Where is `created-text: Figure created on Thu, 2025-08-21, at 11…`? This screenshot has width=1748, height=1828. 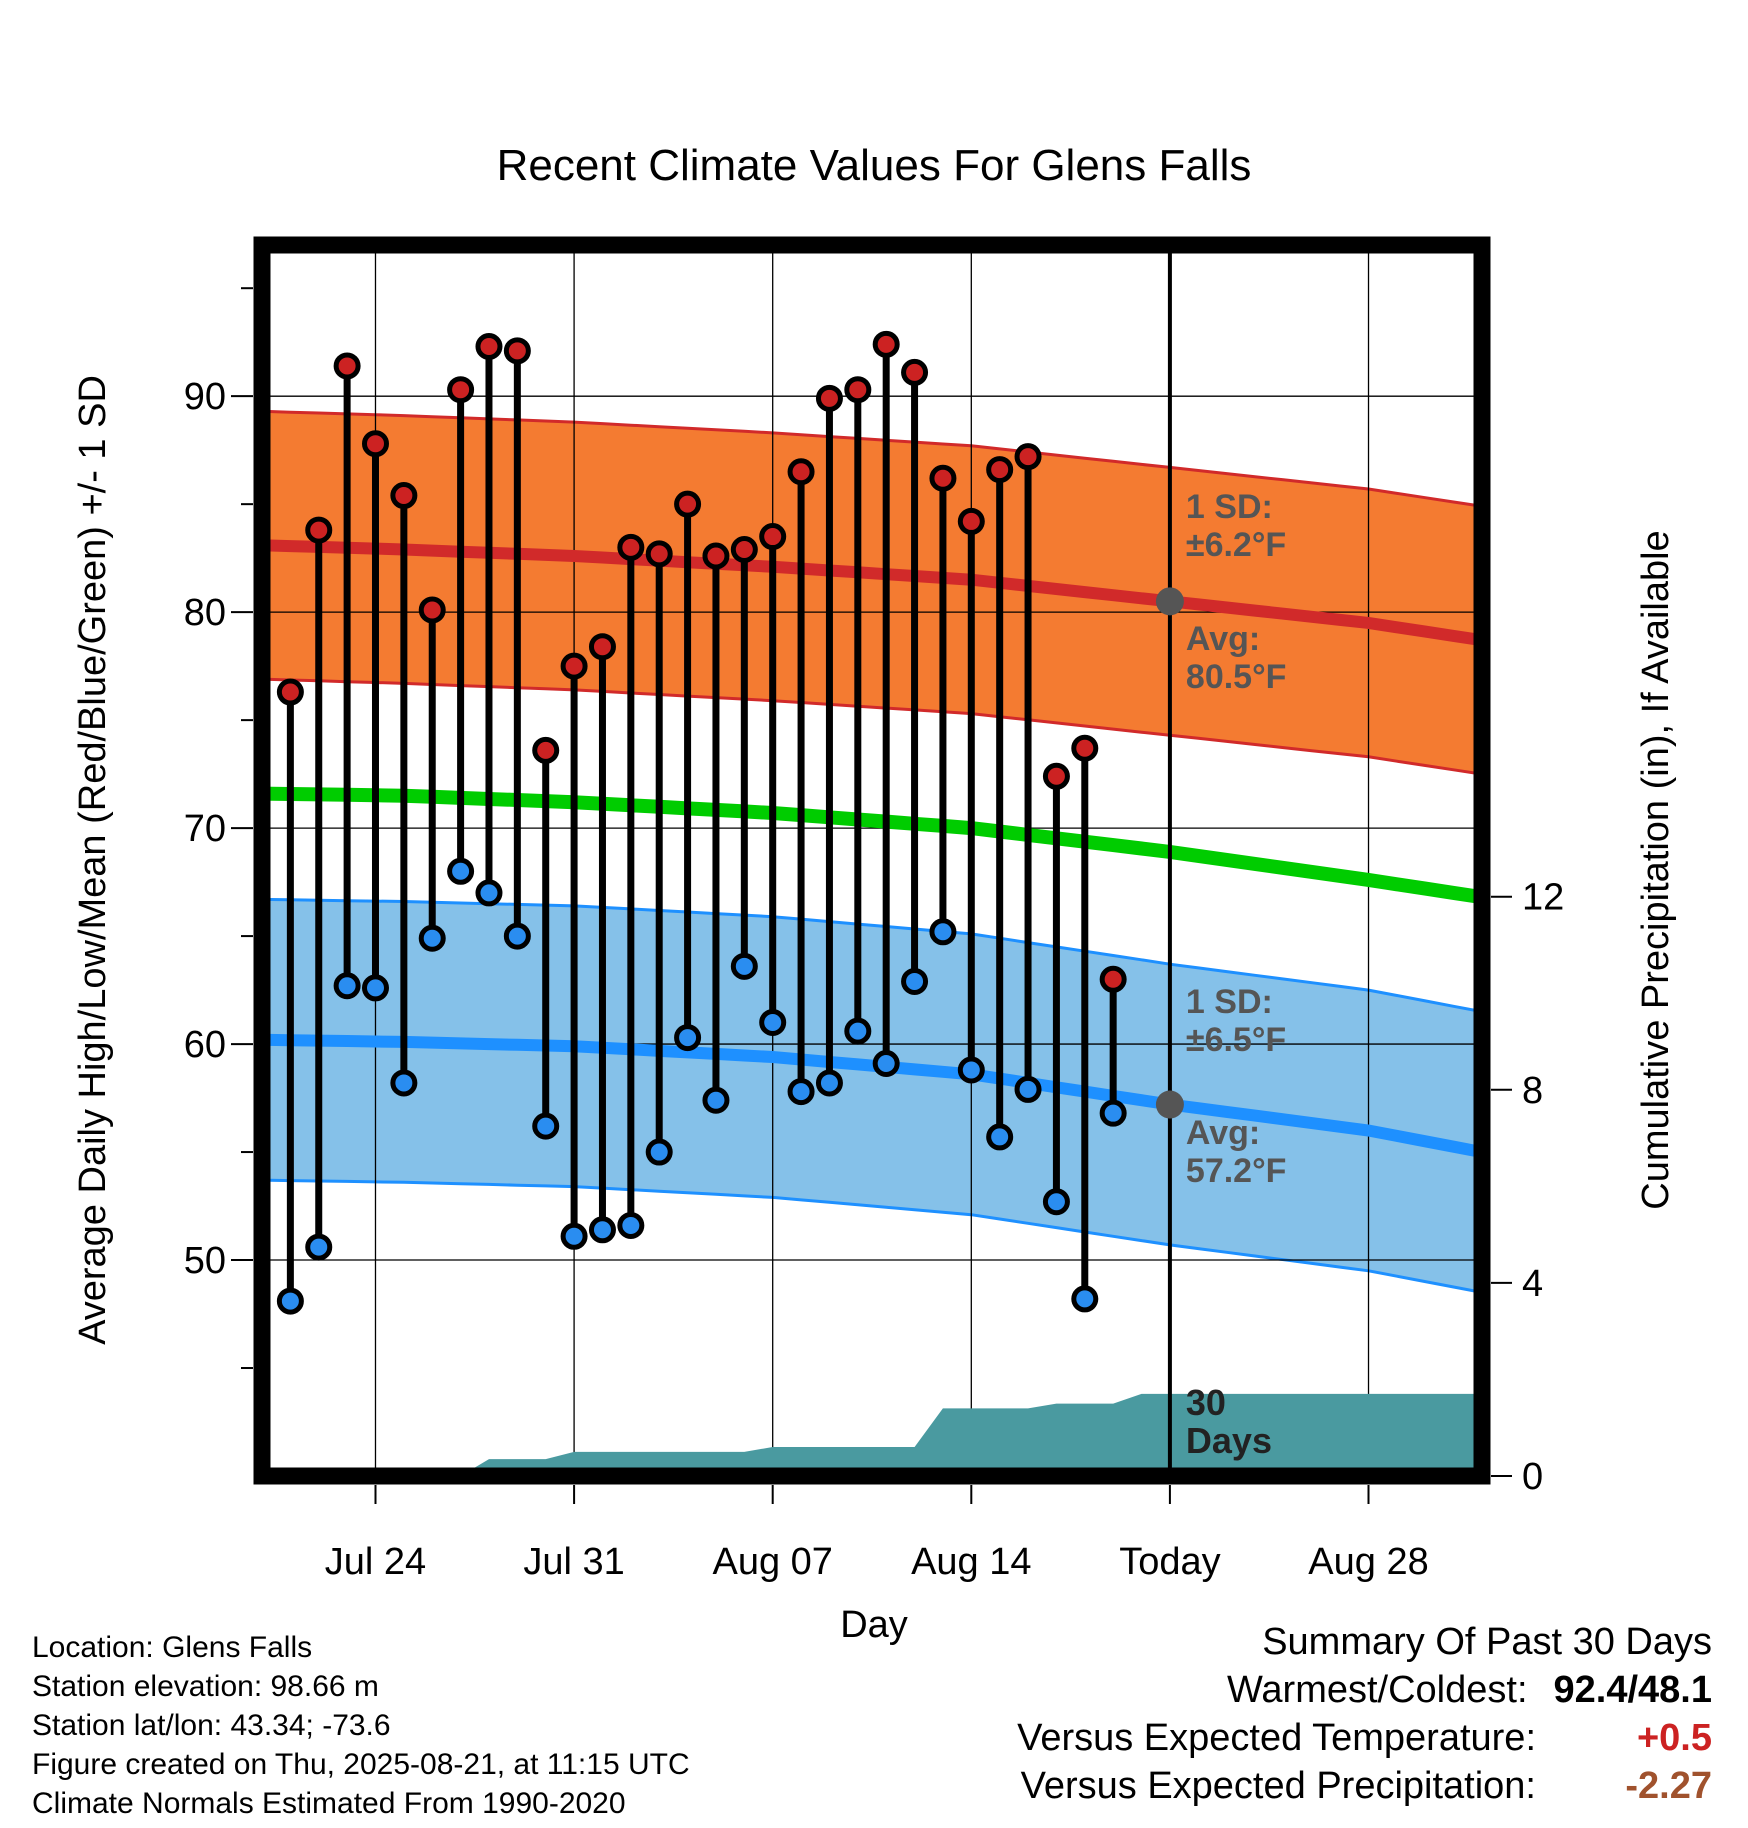
created-text: Figure created on Thu, 2025-08-21, at 11… is located at coordinates (361, 1764).